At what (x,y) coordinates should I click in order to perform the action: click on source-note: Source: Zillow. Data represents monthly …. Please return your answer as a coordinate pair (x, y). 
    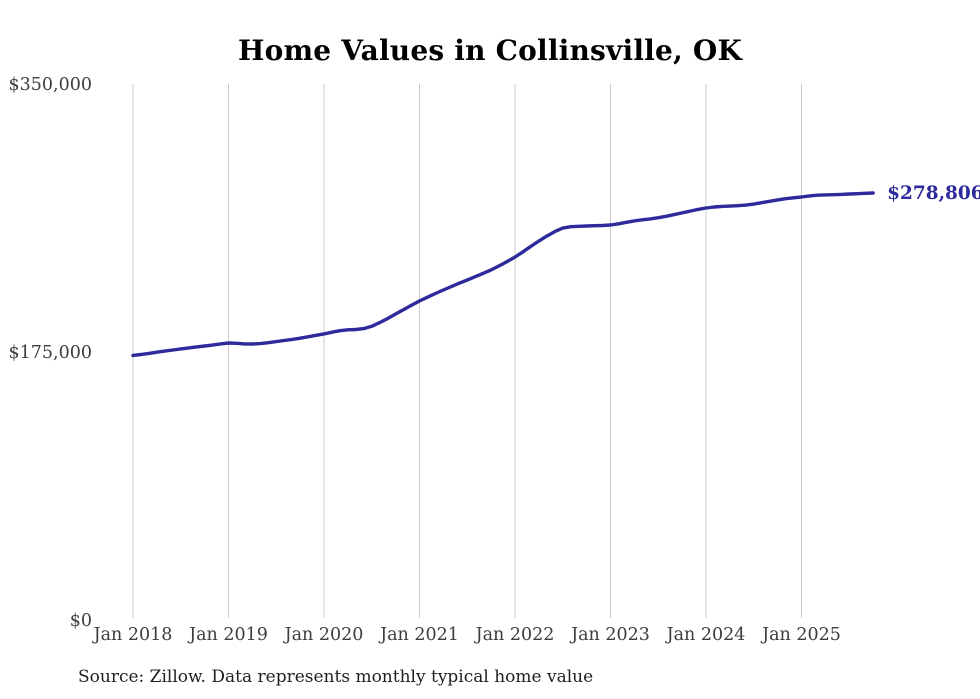
    Looking at the image, I should click on (336, 677).